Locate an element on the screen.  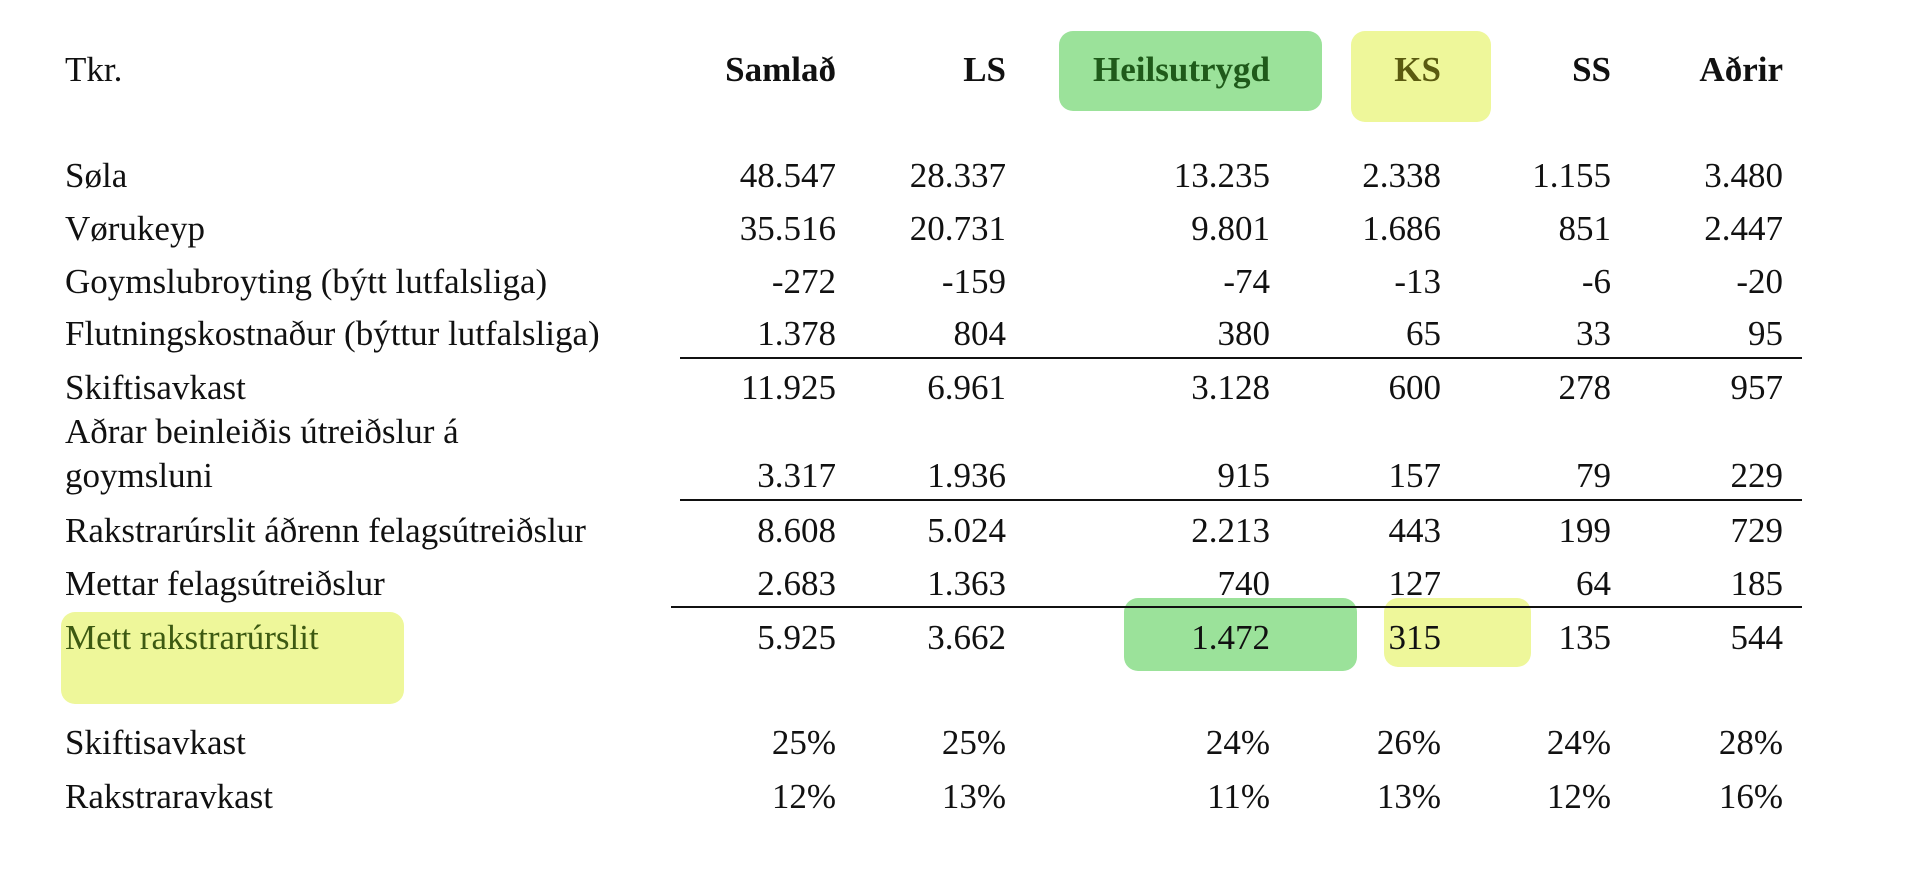
cell: 11.925 is located at coordinates (788, 387).